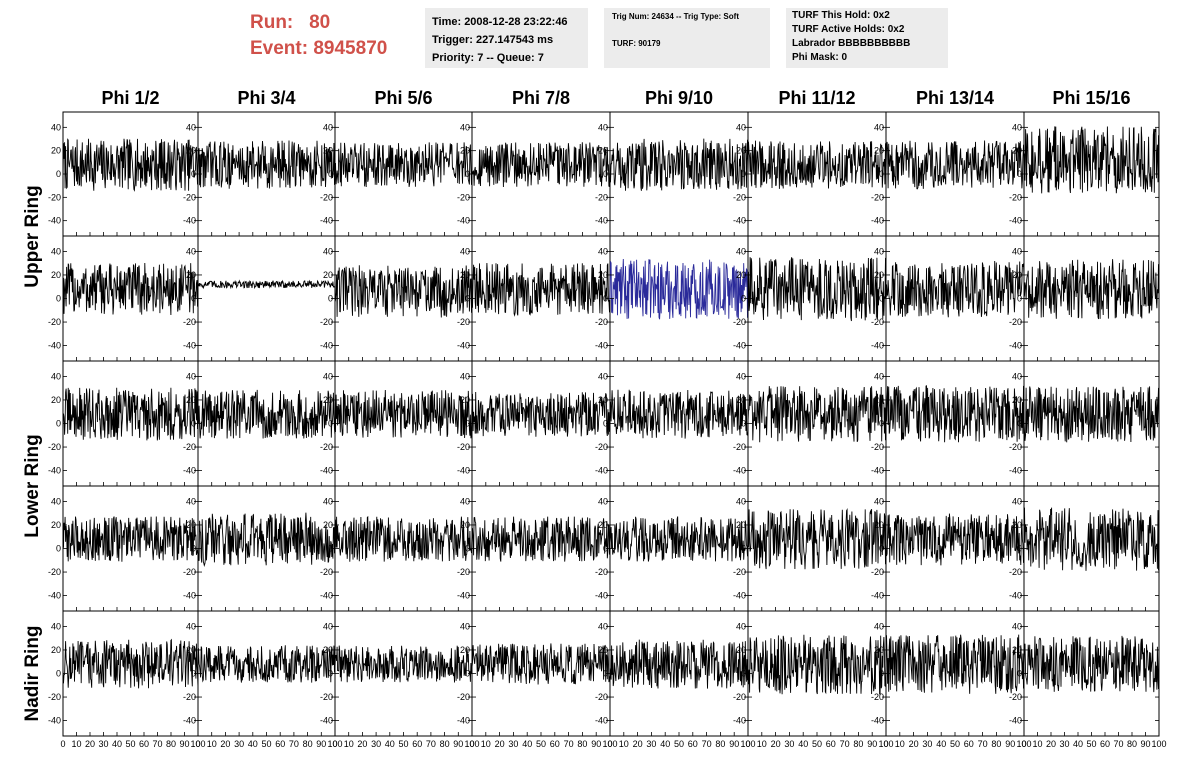 This screenshot has width=1196, height=772. Describe the element at coordinates (259, 298) in the screenshot. I see `panel-1-1: -40 -20 0 20 40` at that location.